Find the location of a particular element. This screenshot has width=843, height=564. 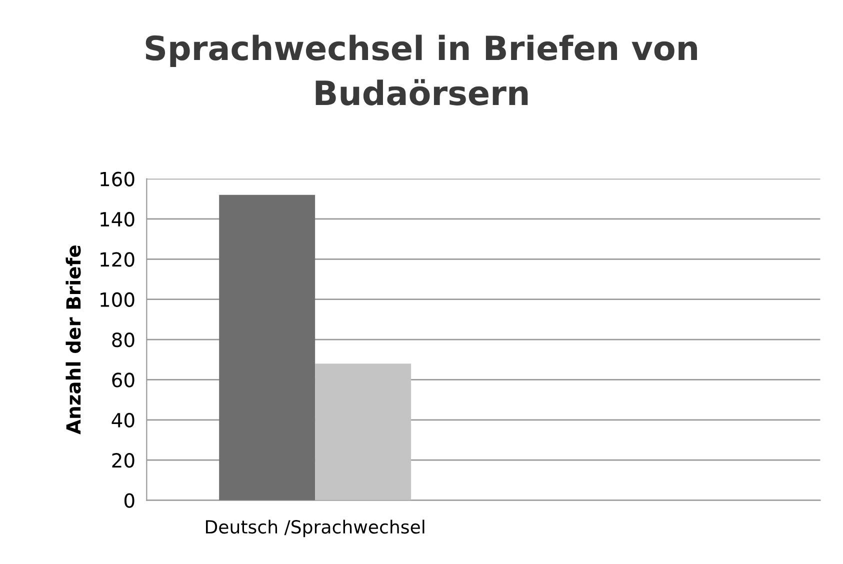

y-tick-label: 120 is located at coordinates (117, 259).